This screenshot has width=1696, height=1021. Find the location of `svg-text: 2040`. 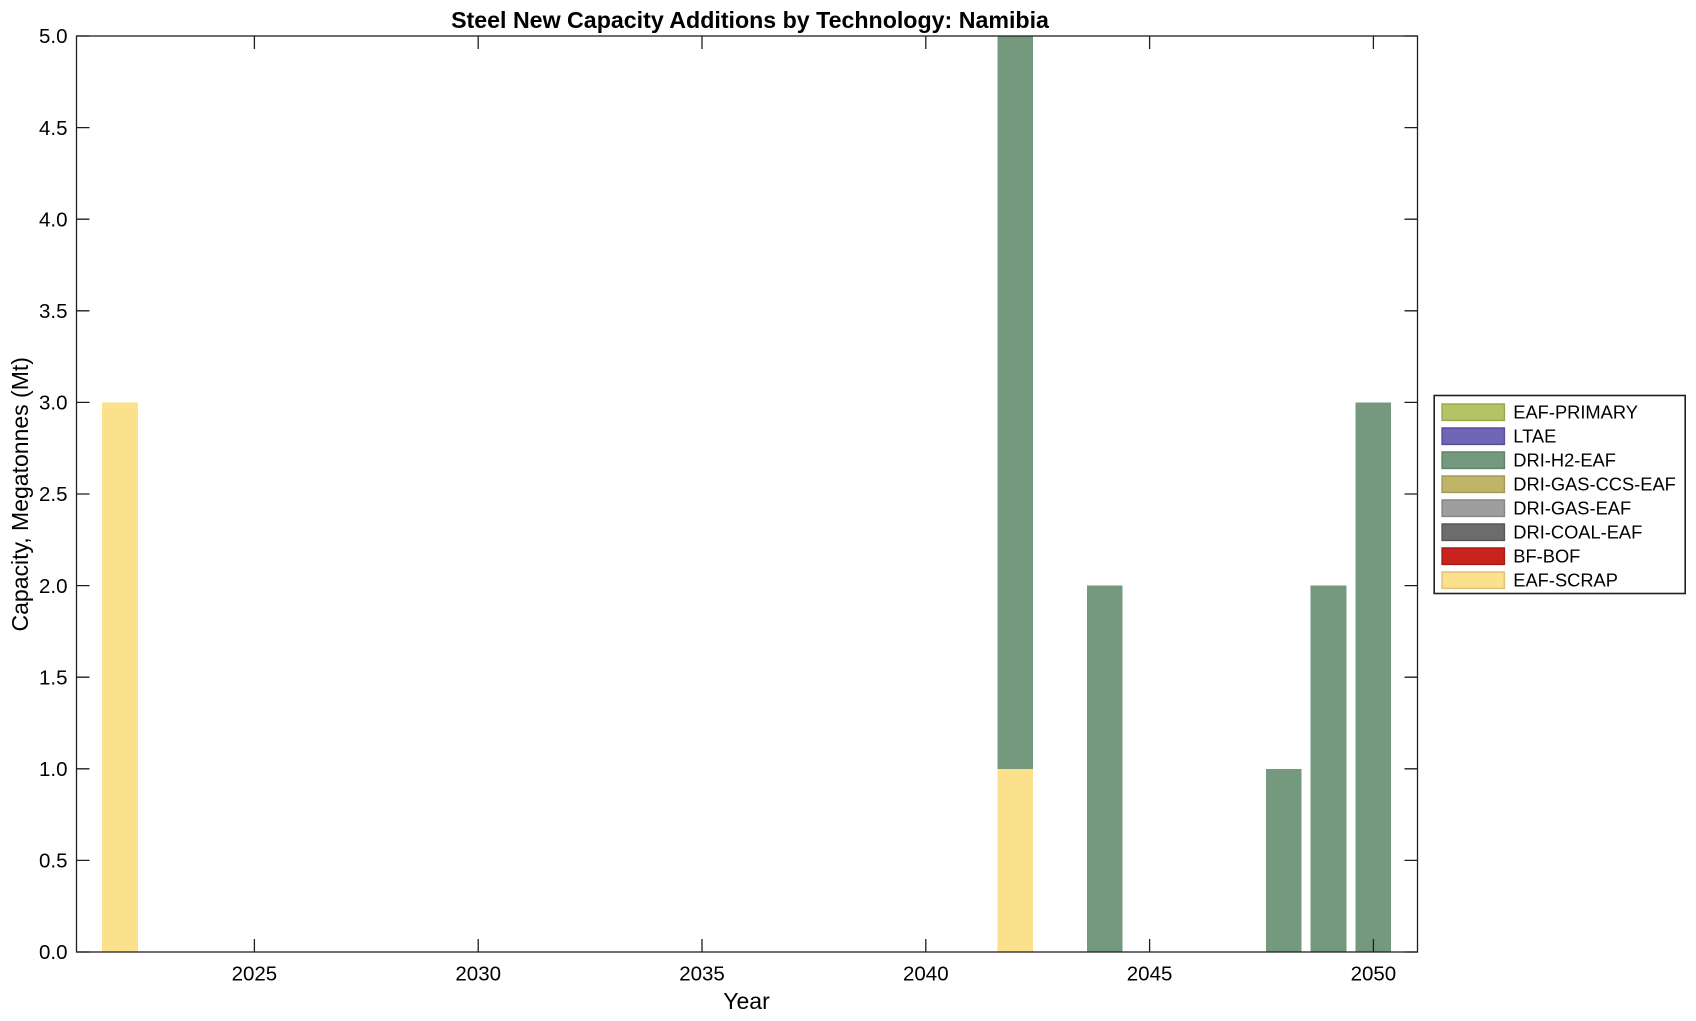

svg-text: 2040 is located at coordinates (926, 974).